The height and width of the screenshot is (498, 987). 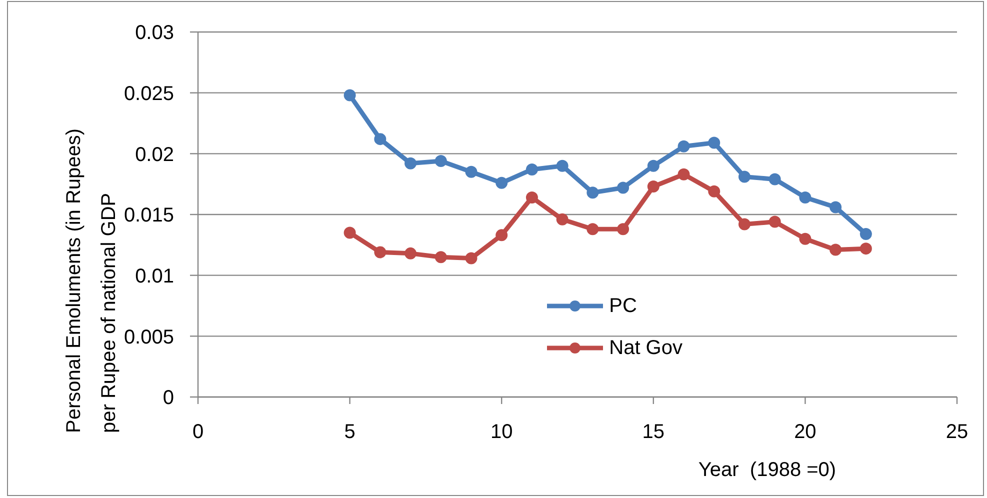 What do you see at coordinates (149, 215) in the screenshot?
I see `y-tick-label: 0.015` at bounding box center [149, 215].